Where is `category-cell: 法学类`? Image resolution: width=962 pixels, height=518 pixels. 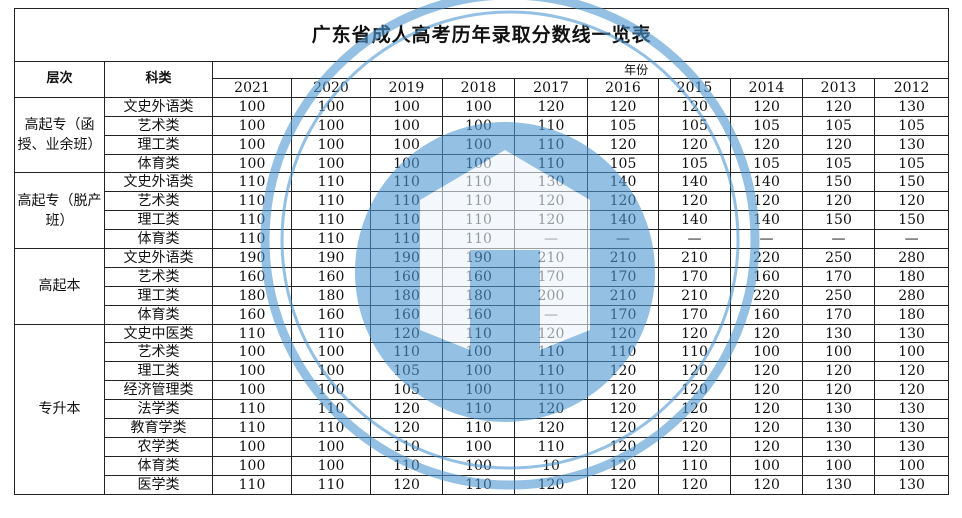 category-cell: 法学类 is located at coordinates (158, 409).